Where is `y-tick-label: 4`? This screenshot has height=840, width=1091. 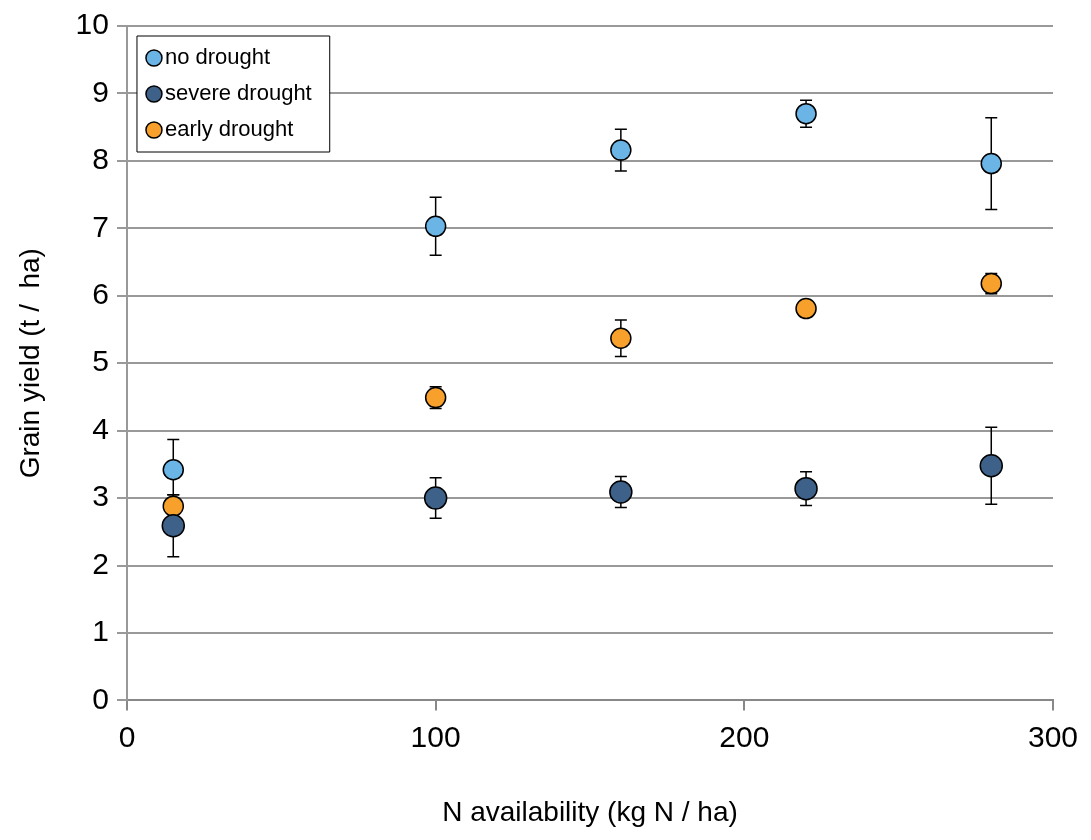
y-tick-label: 4 is located at coordinates (100, 428).